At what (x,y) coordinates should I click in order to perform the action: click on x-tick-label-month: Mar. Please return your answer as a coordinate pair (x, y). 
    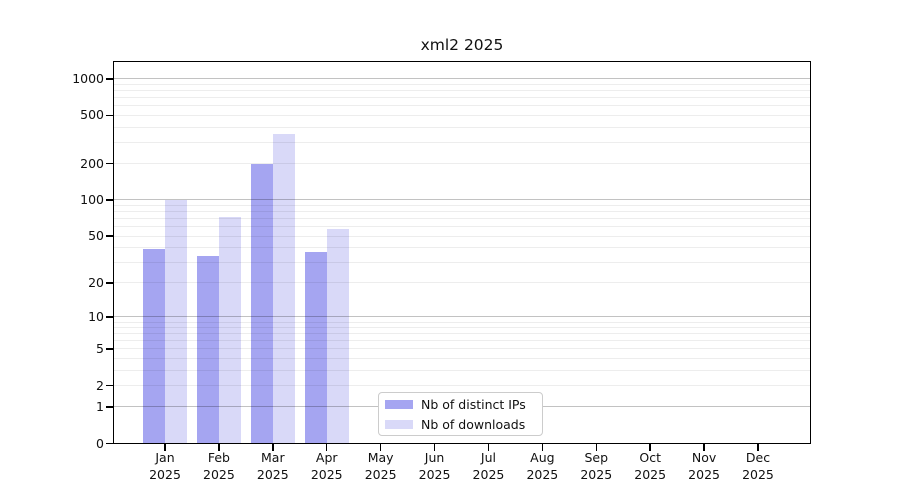
    Looking at the image, I should click on (273, 457).